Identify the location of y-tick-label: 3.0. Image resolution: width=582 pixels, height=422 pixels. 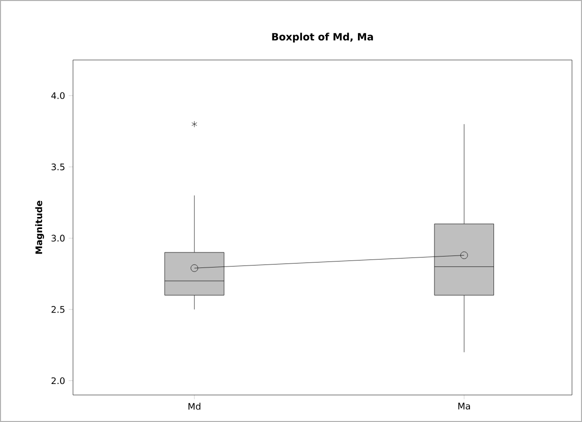
(58, 238).